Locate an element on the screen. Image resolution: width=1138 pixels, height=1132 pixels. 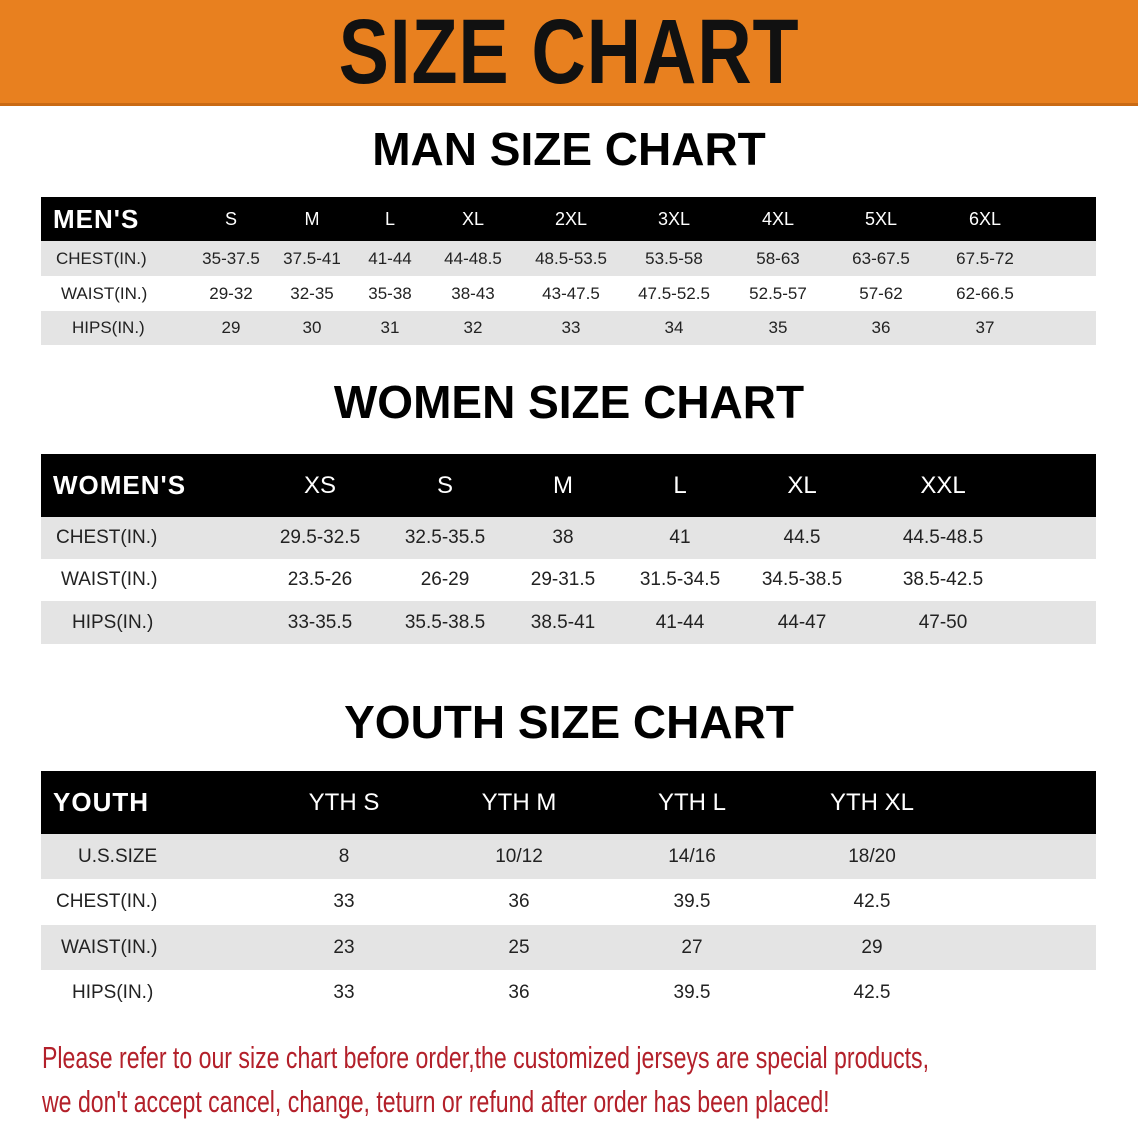
measurement-value: 41 is located at coordinates (680, 537).